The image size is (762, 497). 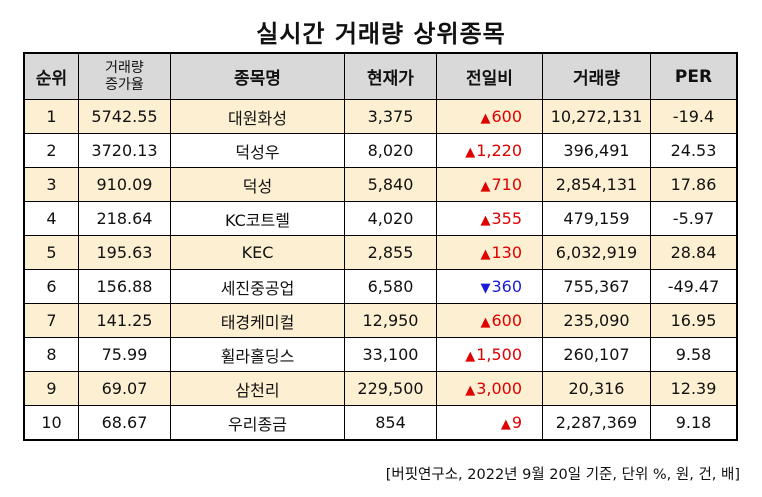 What do you see at coordinates (257, 76) in the screenshot?
I see `header-name: 종목명` at bounding box center [257, 76].